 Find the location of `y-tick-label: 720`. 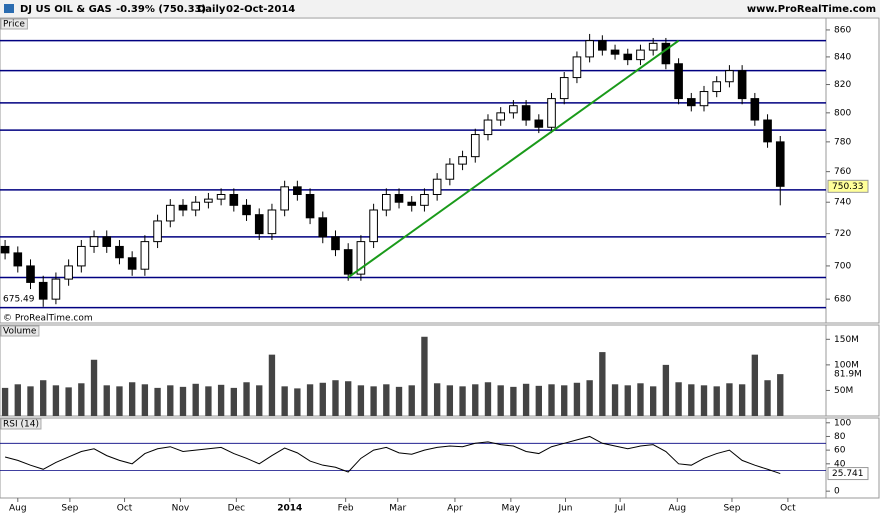

y-tick-label: 720 is located at coordinates (842, 234).